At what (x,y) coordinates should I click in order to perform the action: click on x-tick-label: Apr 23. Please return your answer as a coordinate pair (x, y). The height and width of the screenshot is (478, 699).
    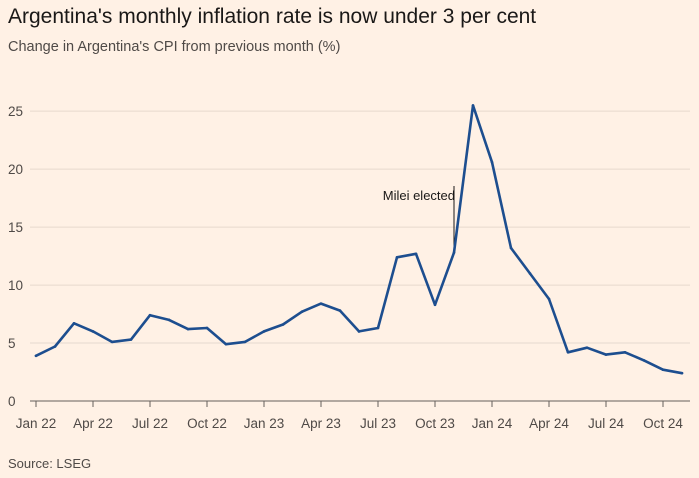
    Looking at the image, I should click on (321, 423).